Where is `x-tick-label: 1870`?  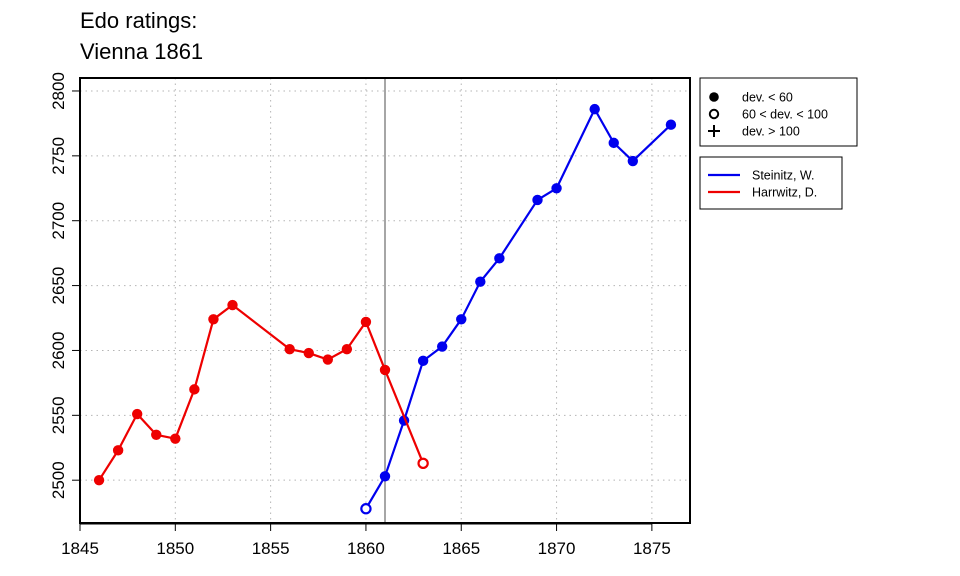
x-tick-label: 1870 is located at coordinates (557, 548).